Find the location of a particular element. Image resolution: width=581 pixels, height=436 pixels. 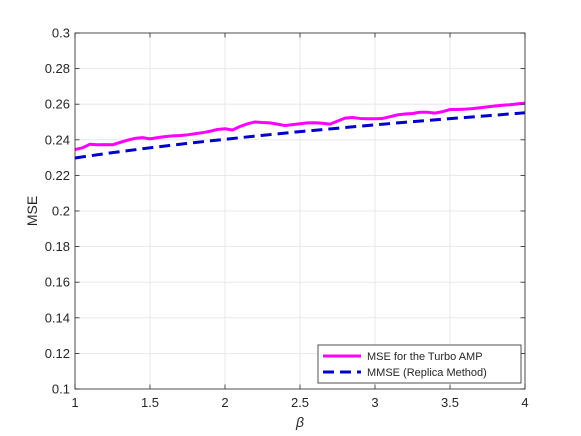

x-tick-label: 1.5 is located at coordinates (150, 402).